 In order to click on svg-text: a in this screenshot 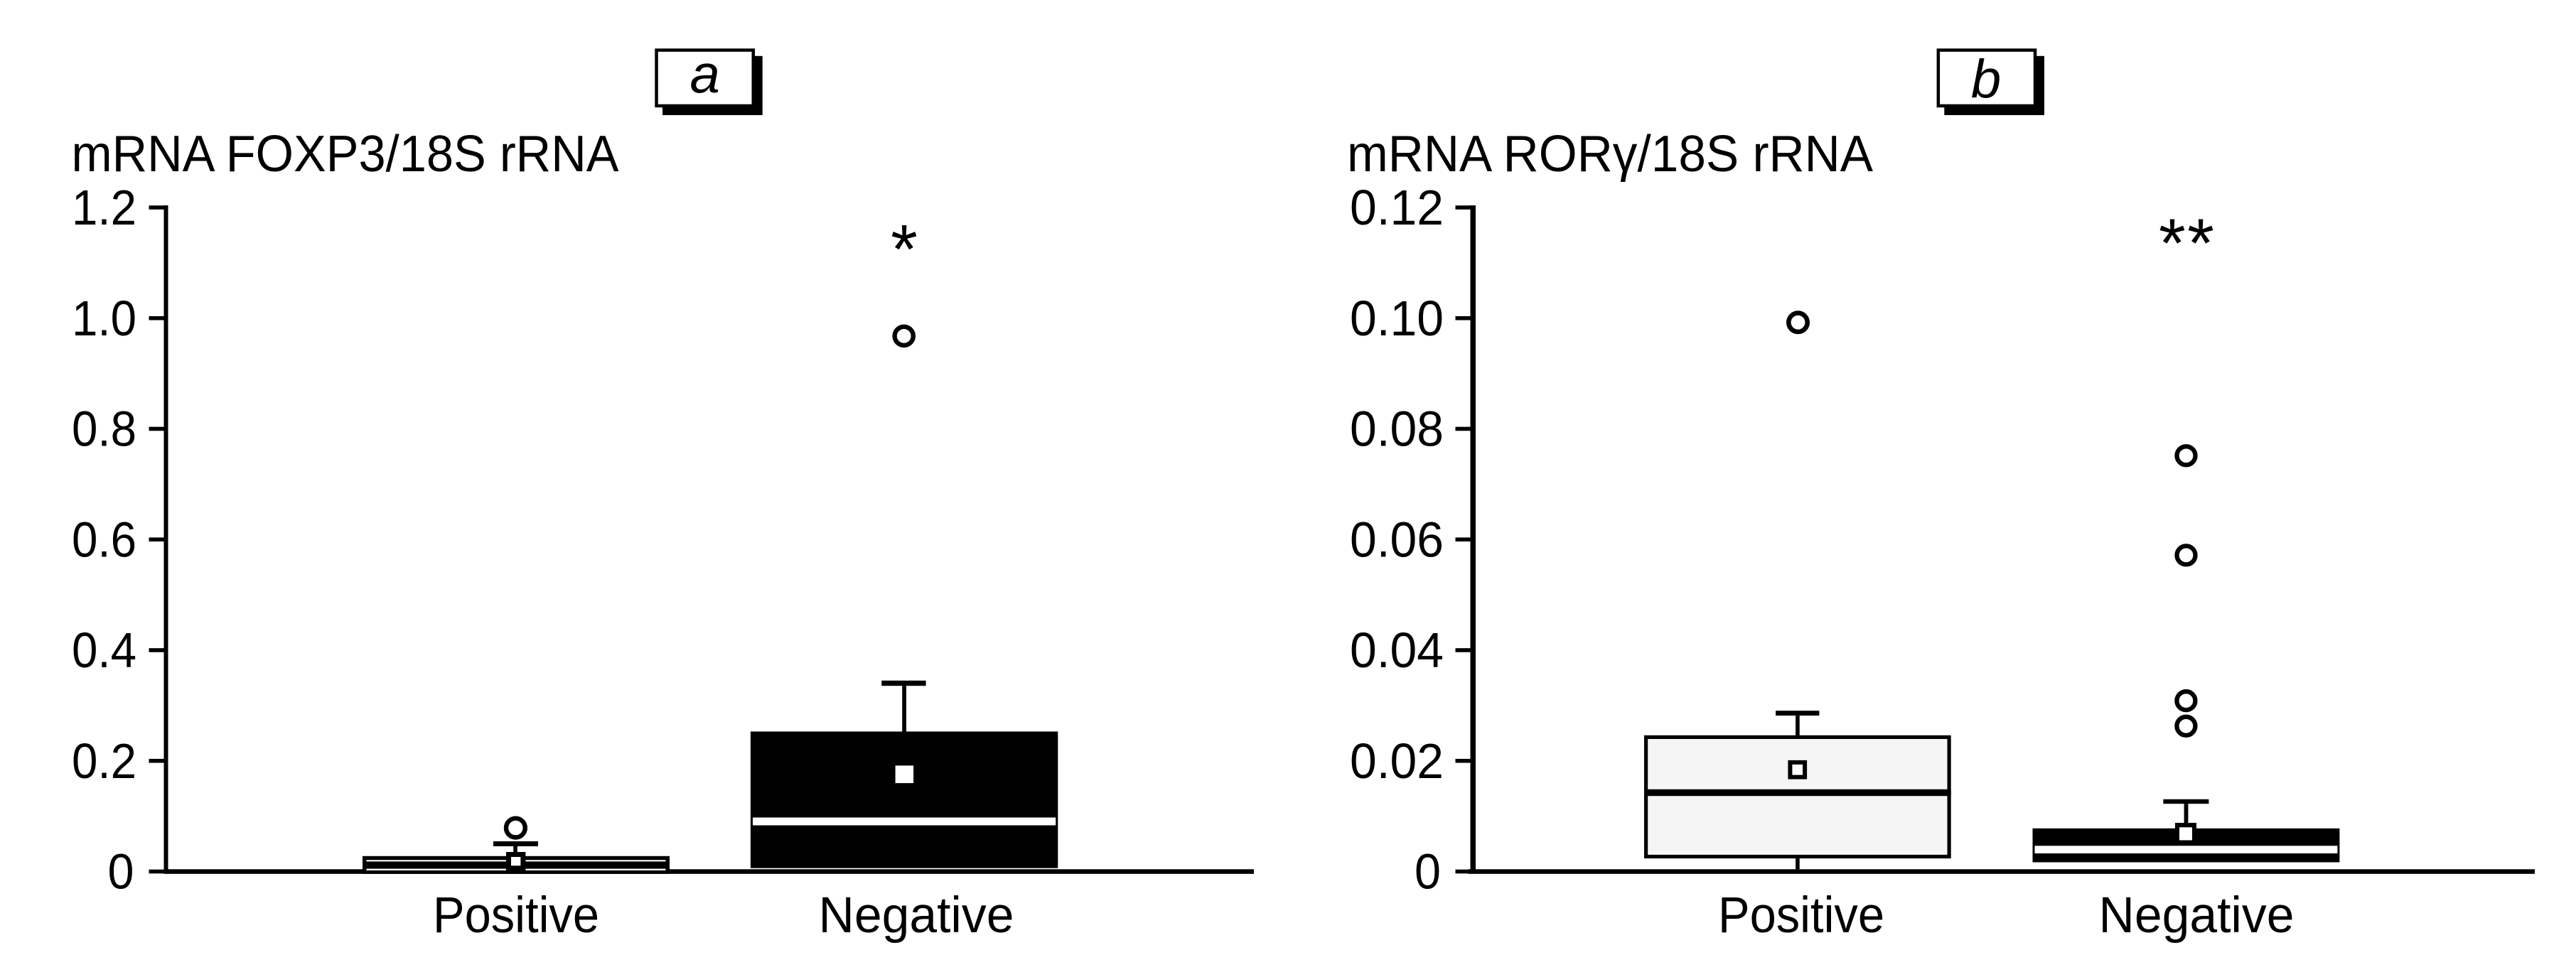, I will do `click(704, 75)`.